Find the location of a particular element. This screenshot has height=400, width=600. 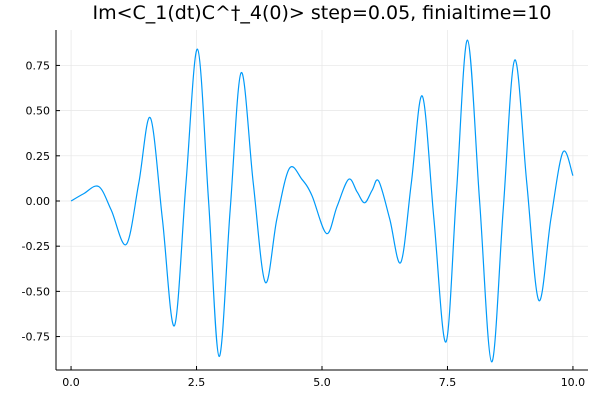

y-tick-label: 0.50 is located at coordinates (38, 111).